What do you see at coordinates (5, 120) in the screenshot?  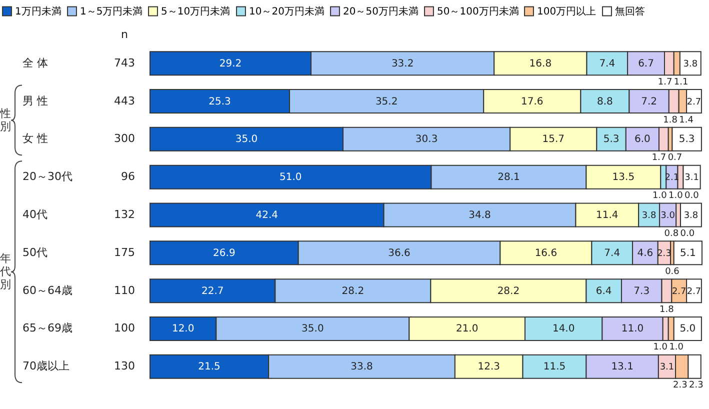 I see `text: 性別` at bounding box center [5, 120].